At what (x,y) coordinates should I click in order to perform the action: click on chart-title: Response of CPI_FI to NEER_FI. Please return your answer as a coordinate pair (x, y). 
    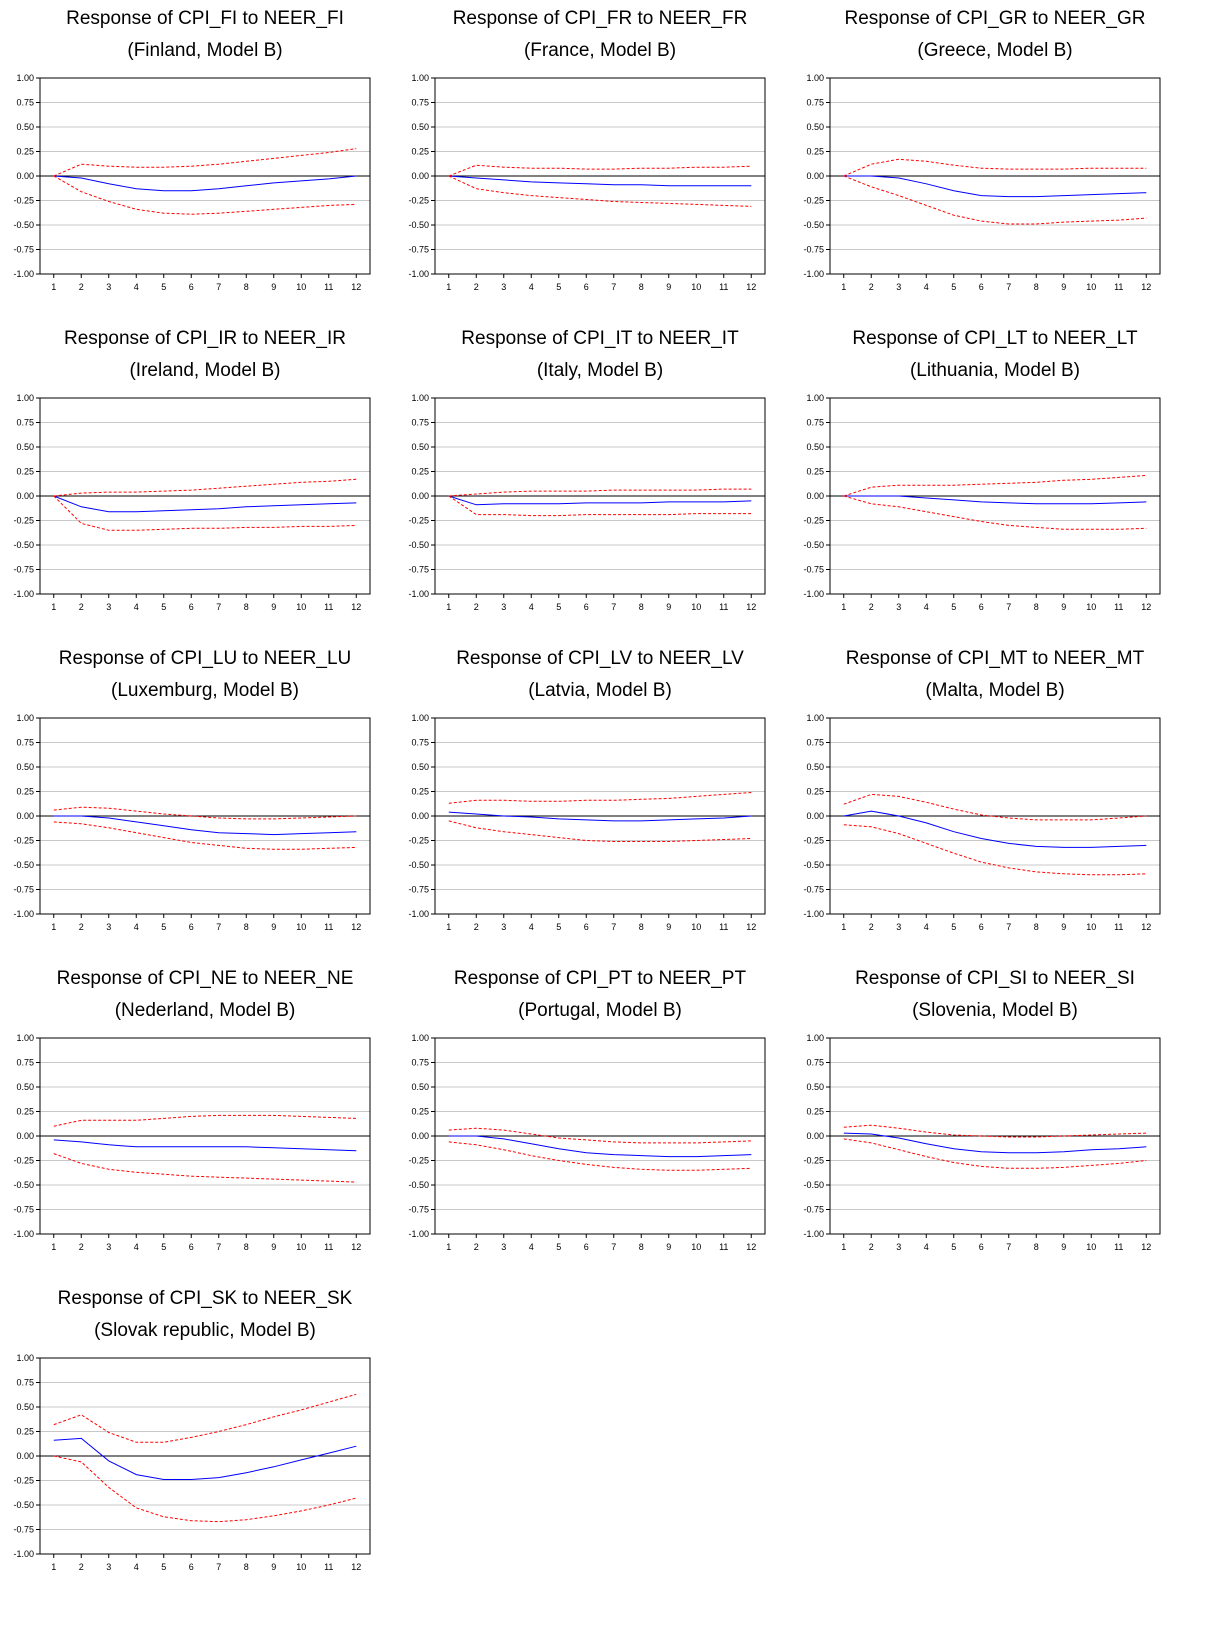
    Looking at the image, I should click on (205, 18).